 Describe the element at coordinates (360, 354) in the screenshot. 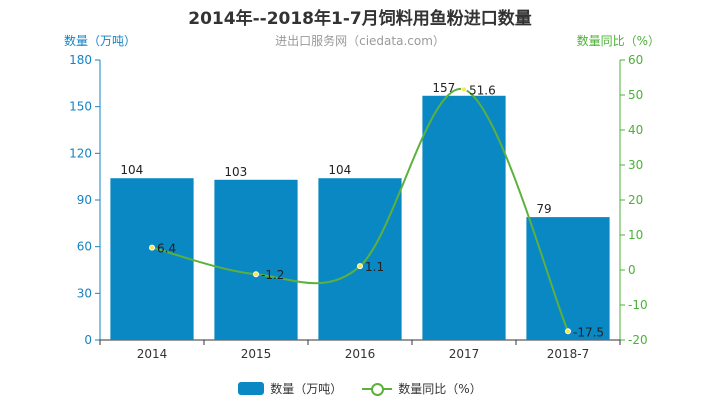

I see `x-tick-label: 2016` at that location.